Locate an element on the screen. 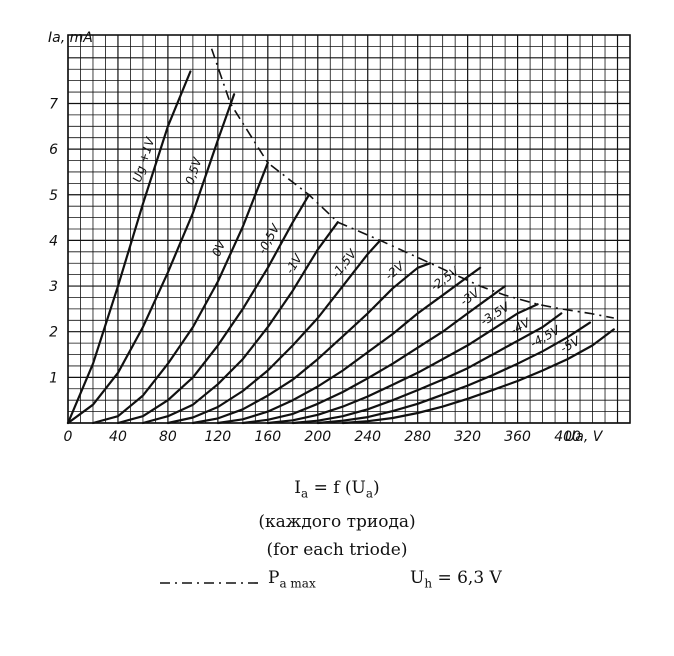 This screenshot has height=656, width=674. pmax-legend-label: Pa max is located at coordinates (292, 579).